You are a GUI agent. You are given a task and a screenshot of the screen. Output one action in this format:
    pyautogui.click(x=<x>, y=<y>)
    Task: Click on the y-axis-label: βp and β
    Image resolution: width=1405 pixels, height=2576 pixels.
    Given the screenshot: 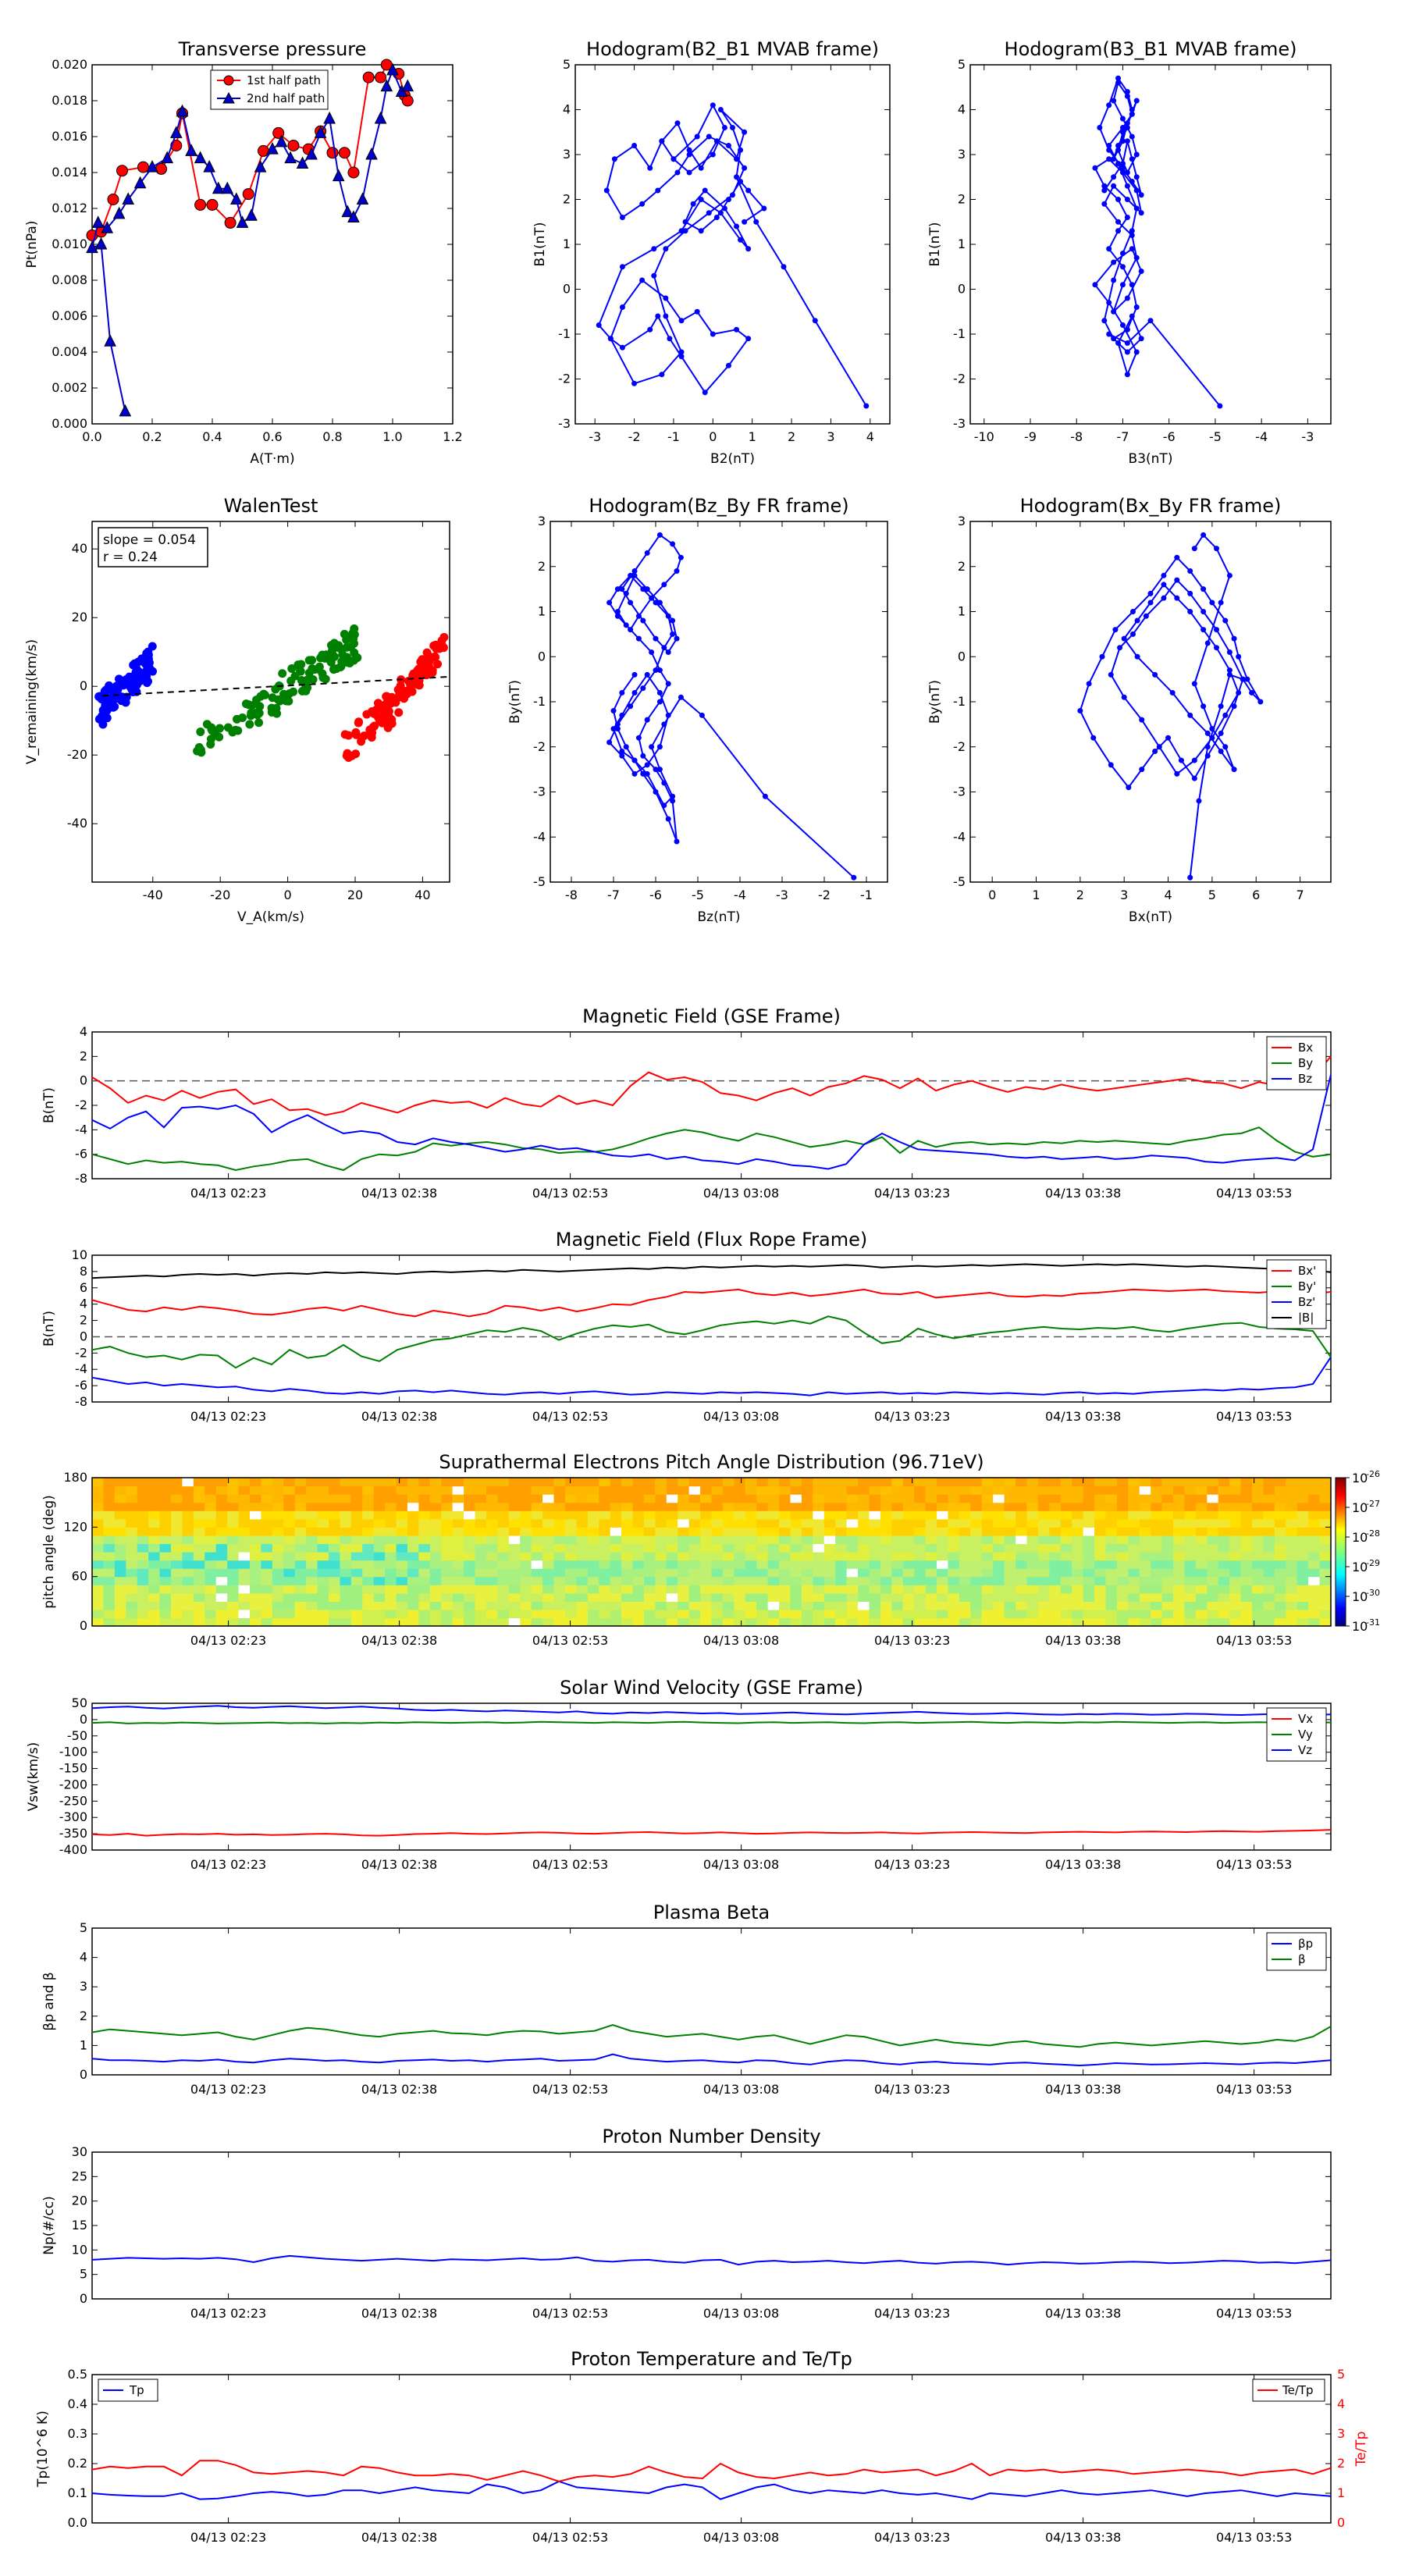 What is the action you would take?
    pyautogui.click(x=49, y=2001)
    